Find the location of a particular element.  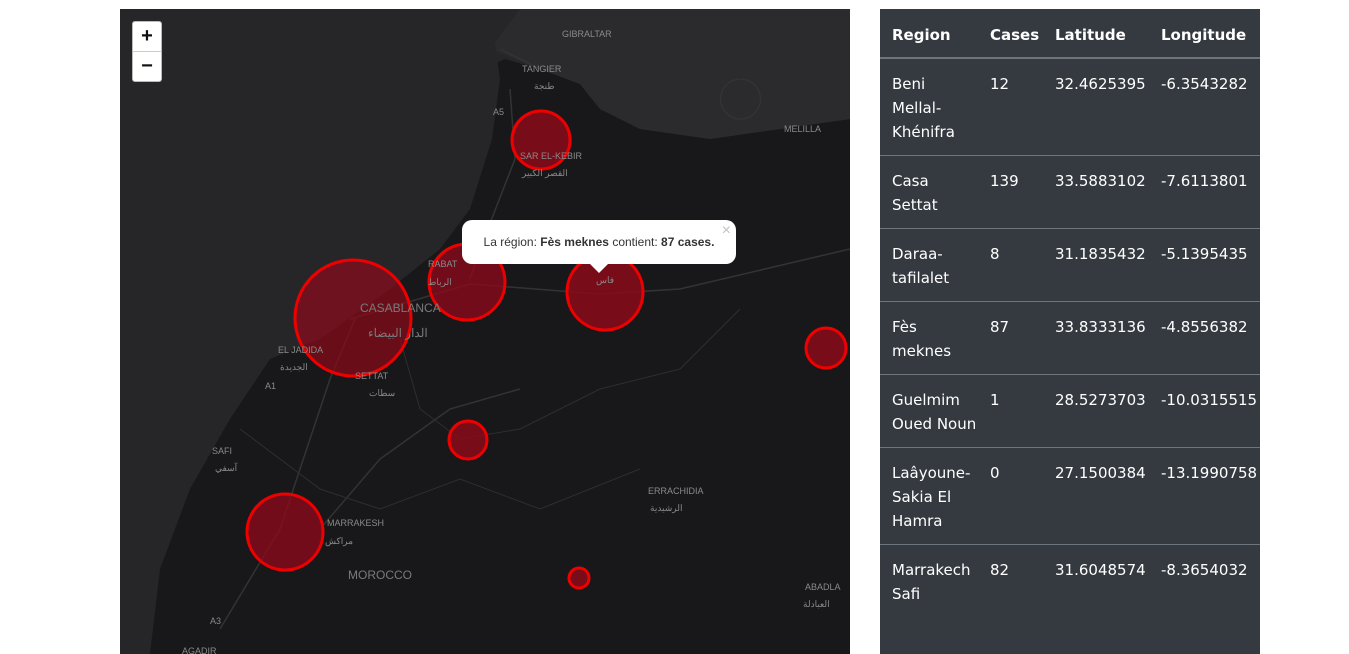

place-label: A1 is located at coordinates (270, 386).